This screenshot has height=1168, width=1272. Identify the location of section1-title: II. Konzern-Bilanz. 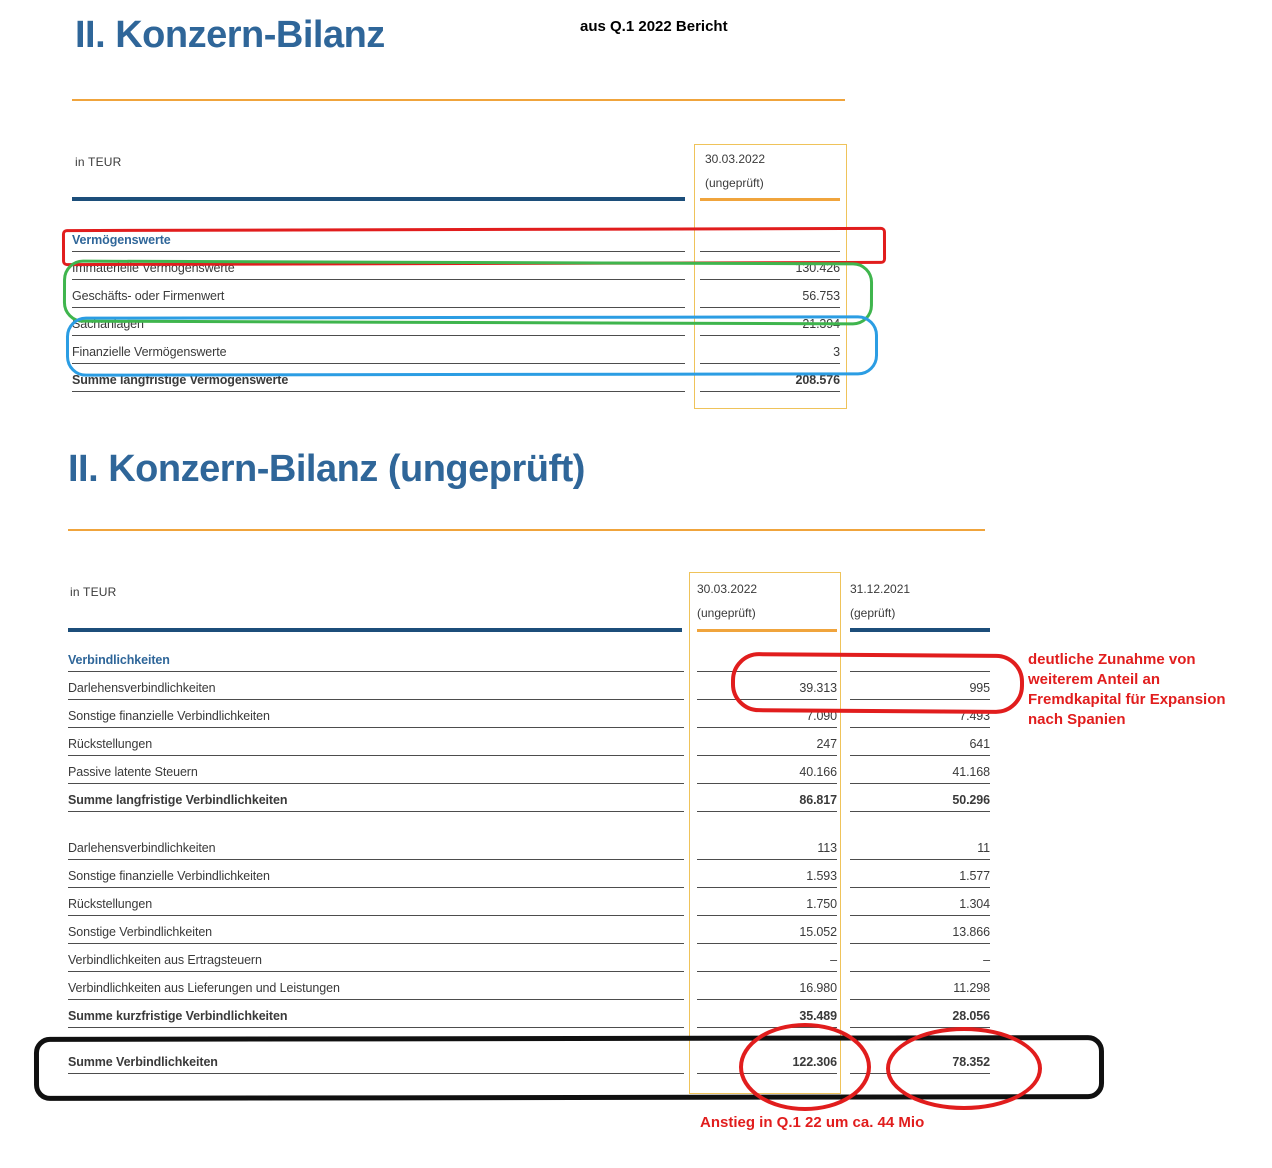
(230, 35).